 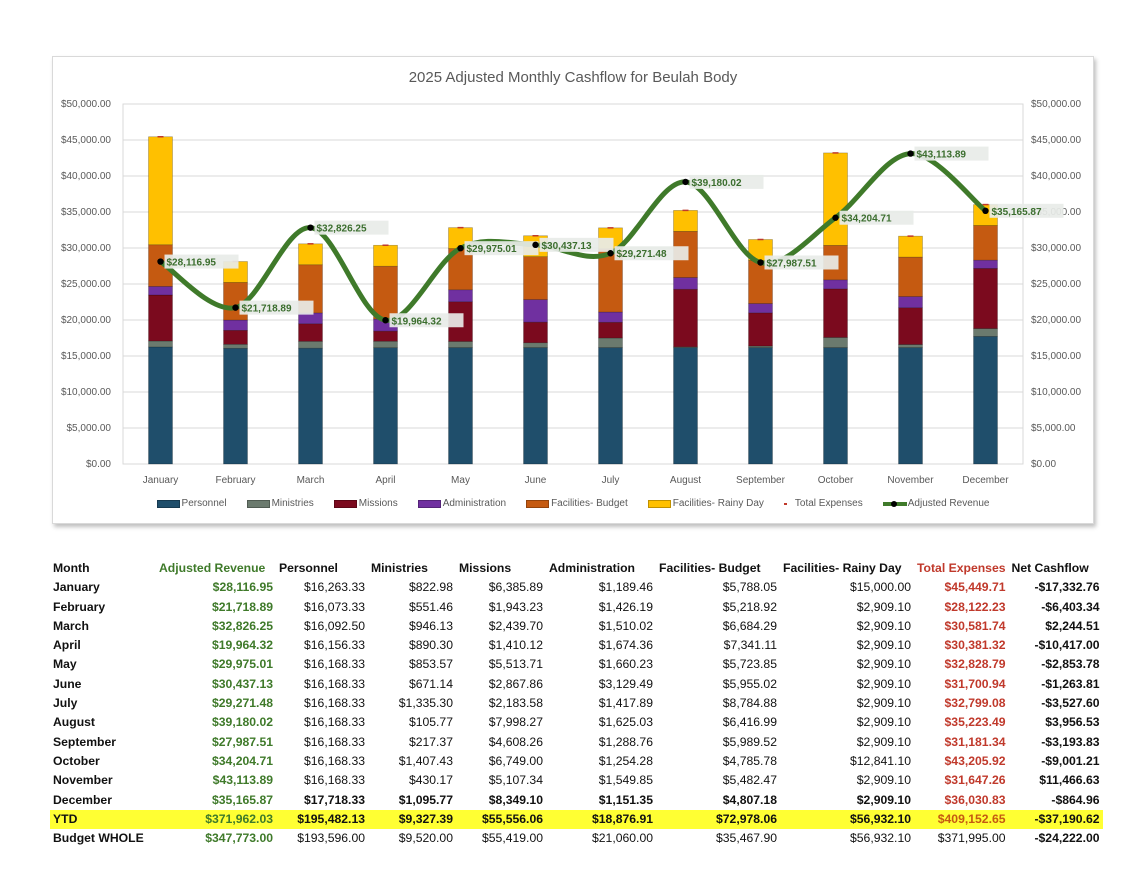 I want to click on cell-administration: $1,549.85, so click(x=625, y=780).